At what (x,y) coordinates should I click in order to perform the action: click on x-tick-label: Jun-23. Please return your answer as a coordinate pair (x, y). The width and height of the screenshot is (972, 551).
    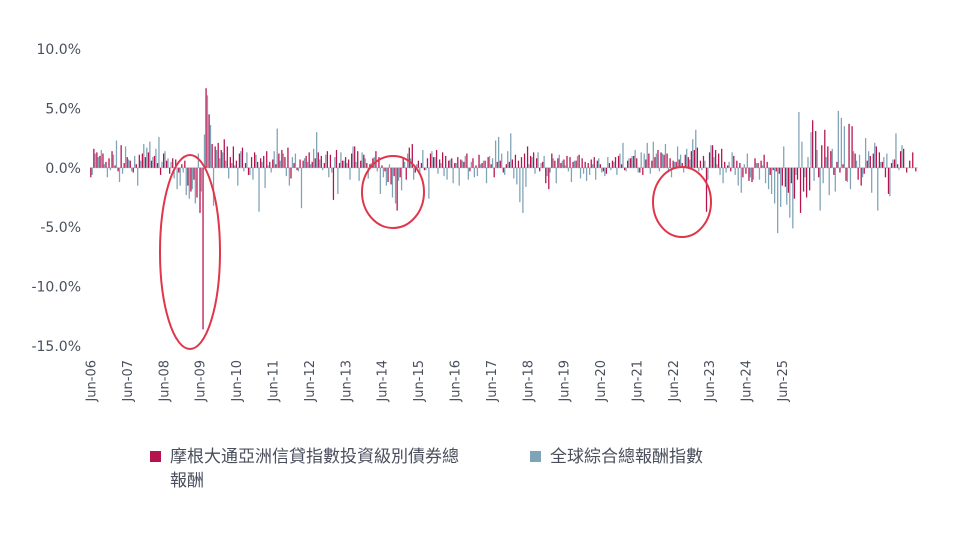
    Looking at the image, I should click on (710, 381).